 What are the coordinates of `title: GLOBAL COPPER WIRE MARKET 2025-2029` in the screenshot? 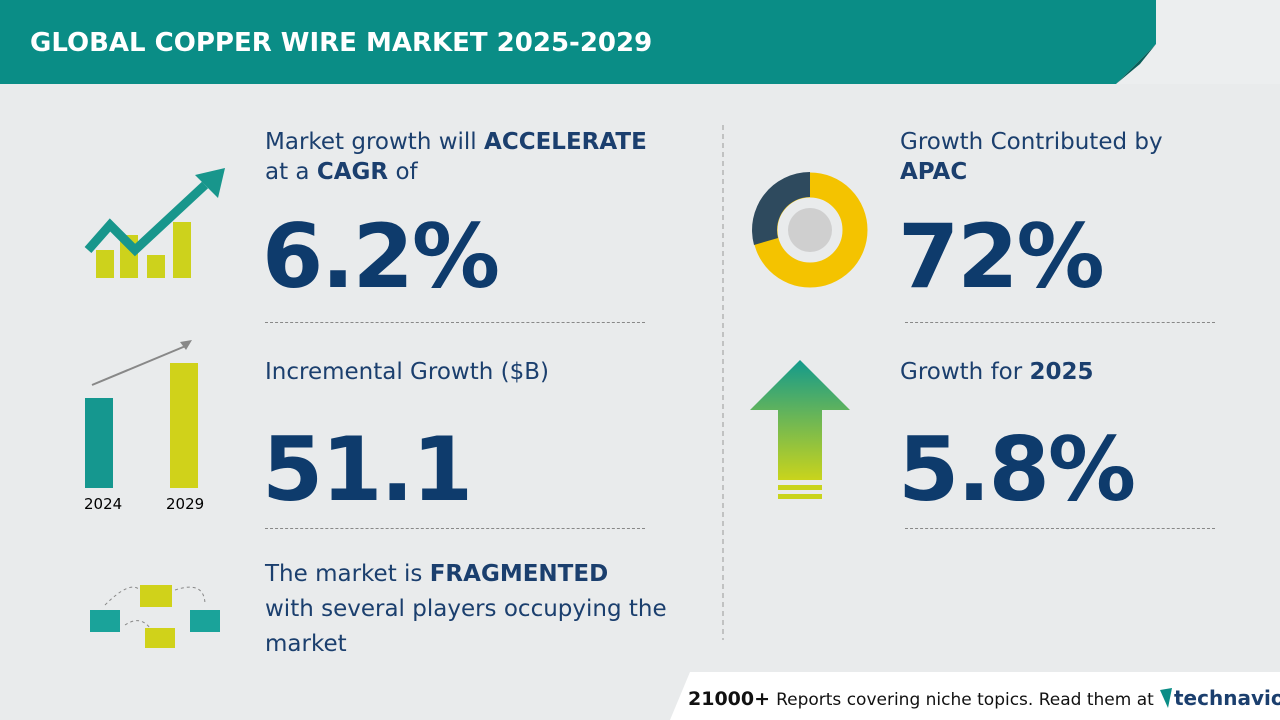 It's located at (341, 43).